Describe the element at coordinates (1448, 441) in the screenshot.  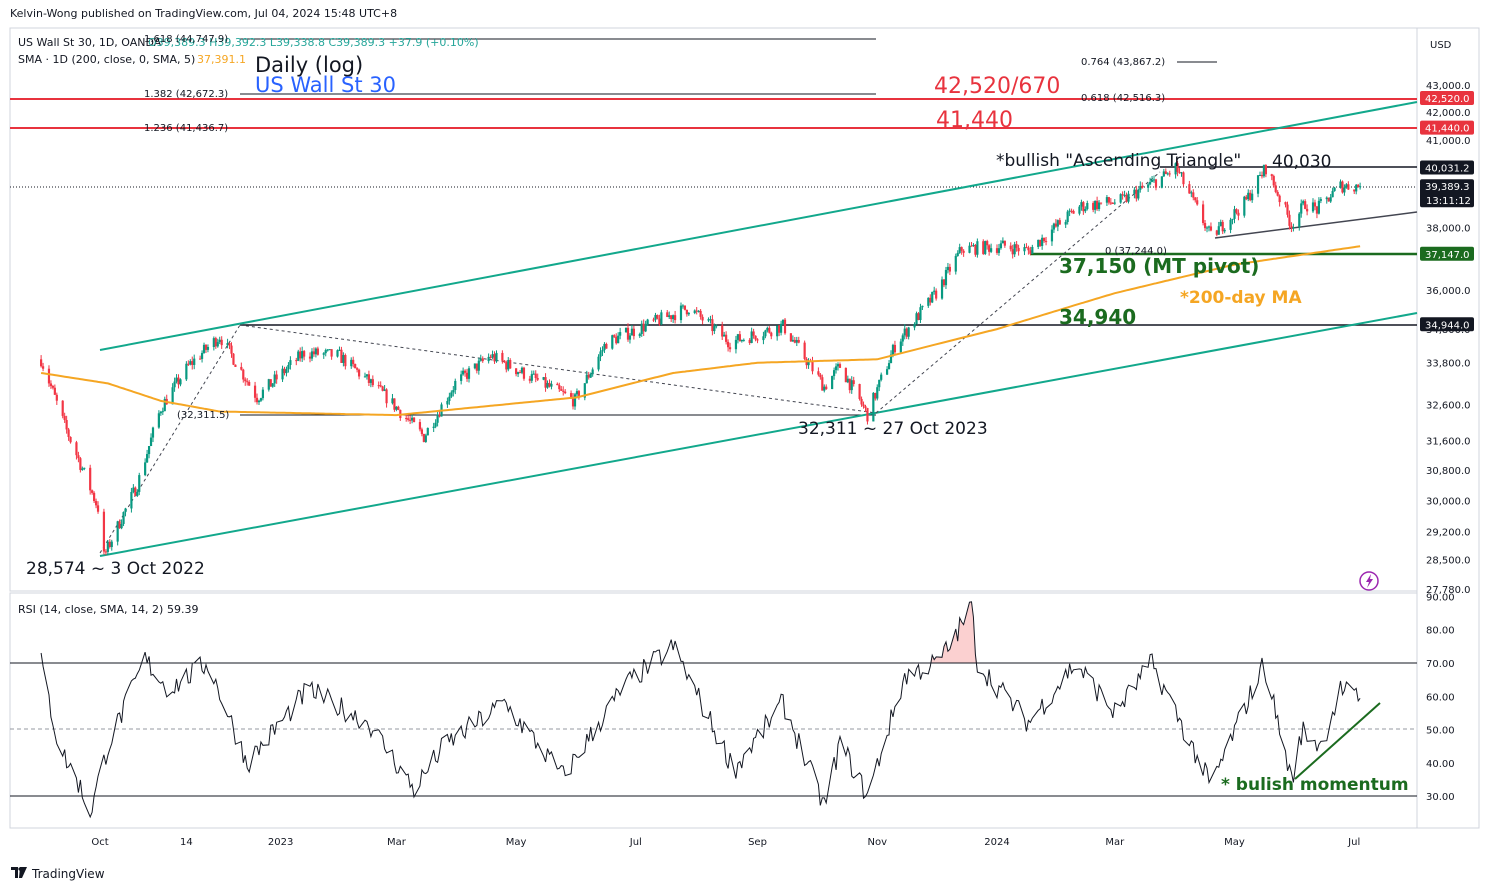
I see `price-tick-label: 31,600.0` at that location.